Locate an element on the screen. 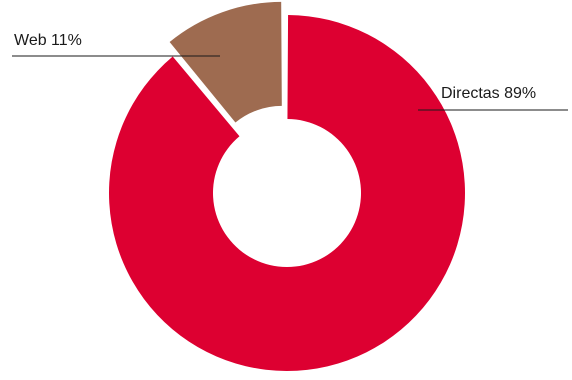  slice-label-directas: Directas 89% is located at coordinates (488, 93).